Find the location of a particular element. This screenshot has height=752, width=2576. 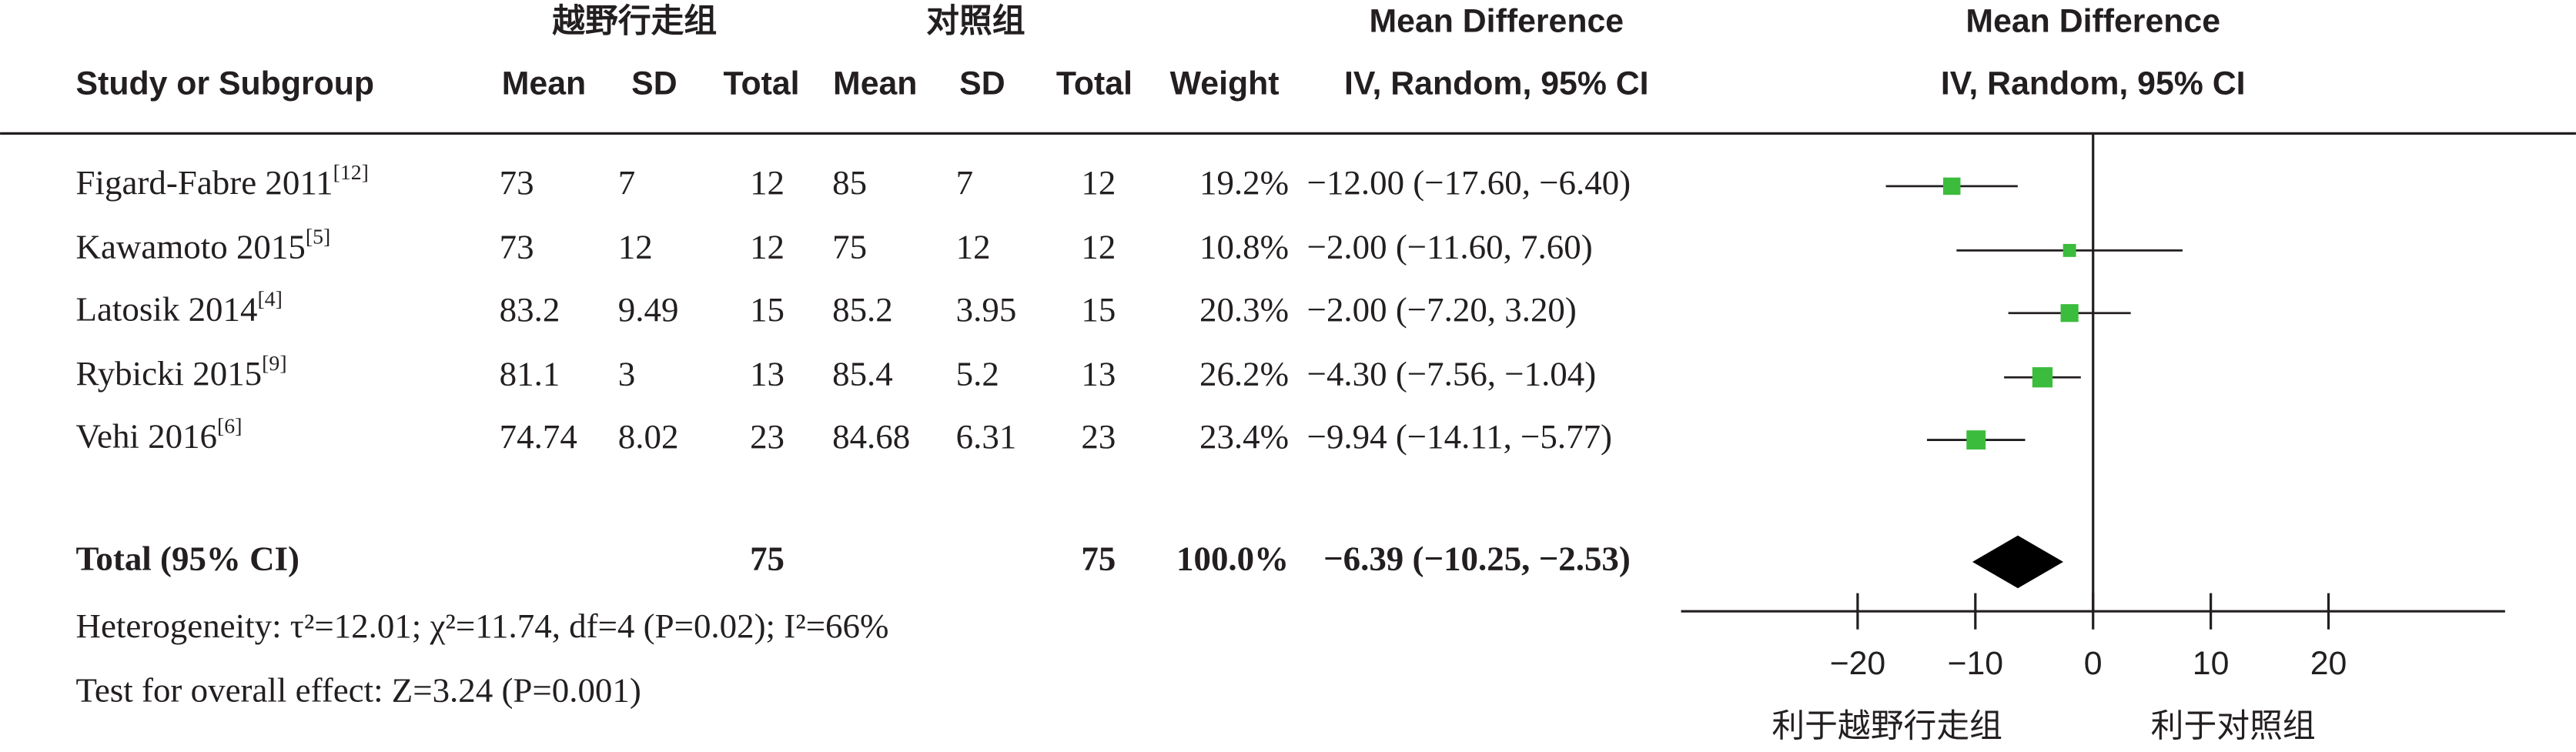

ci-label: −12.00 (−17.60, −6.40) is located at coordinates (1469, 182).